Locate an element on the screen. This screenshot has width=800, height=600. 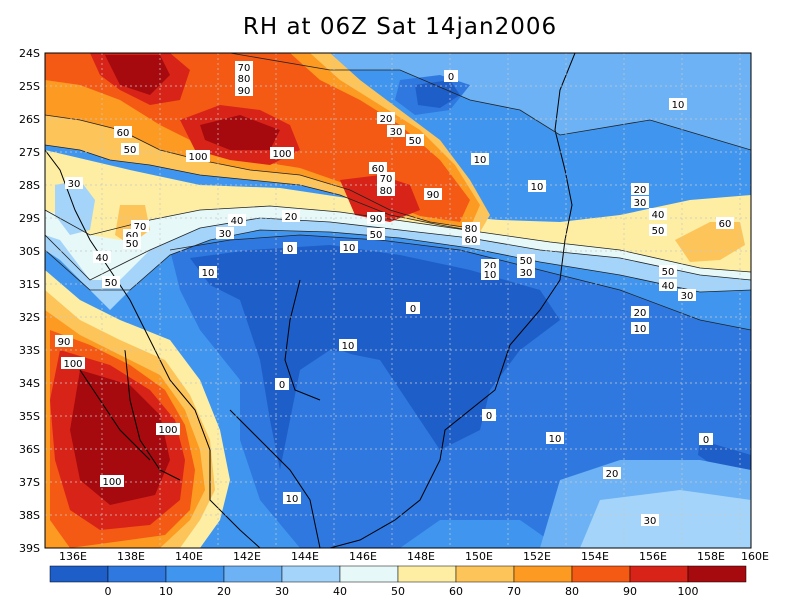
fill-10-20-south is located at coordinates (350, 440).